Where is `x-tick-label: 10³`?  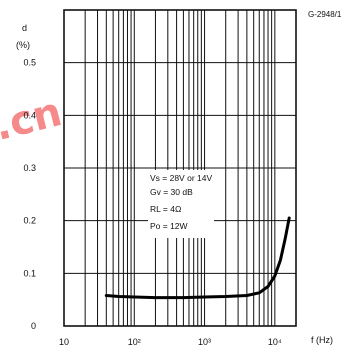
x-tick-label: 10³ is located at coordinates (204, 342).